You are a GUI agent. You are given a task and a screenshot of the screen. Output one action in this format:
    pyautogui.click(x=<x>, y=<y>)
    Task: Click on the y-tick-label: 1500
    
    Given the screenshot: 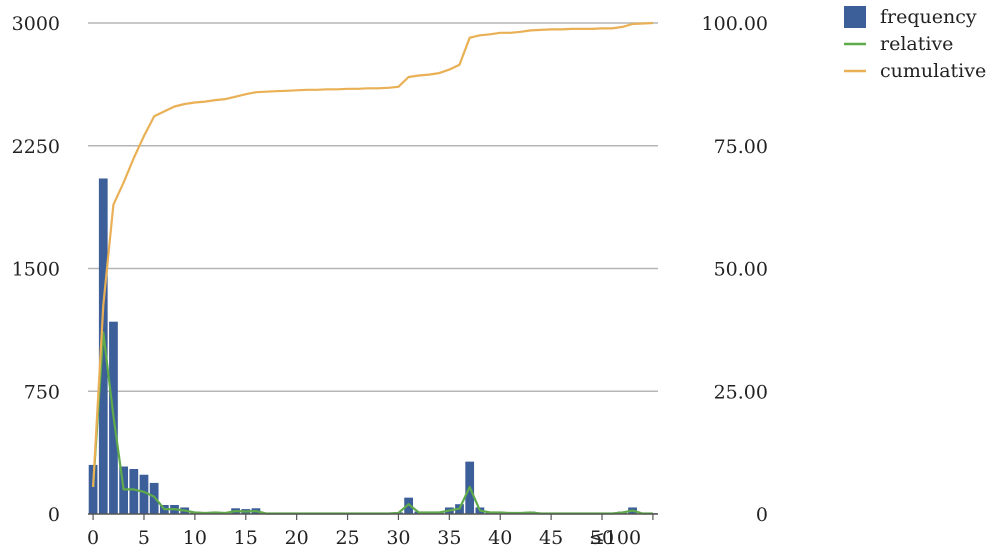 What is the action you would take?
    pyautogui.click(x=36, y=270)
    